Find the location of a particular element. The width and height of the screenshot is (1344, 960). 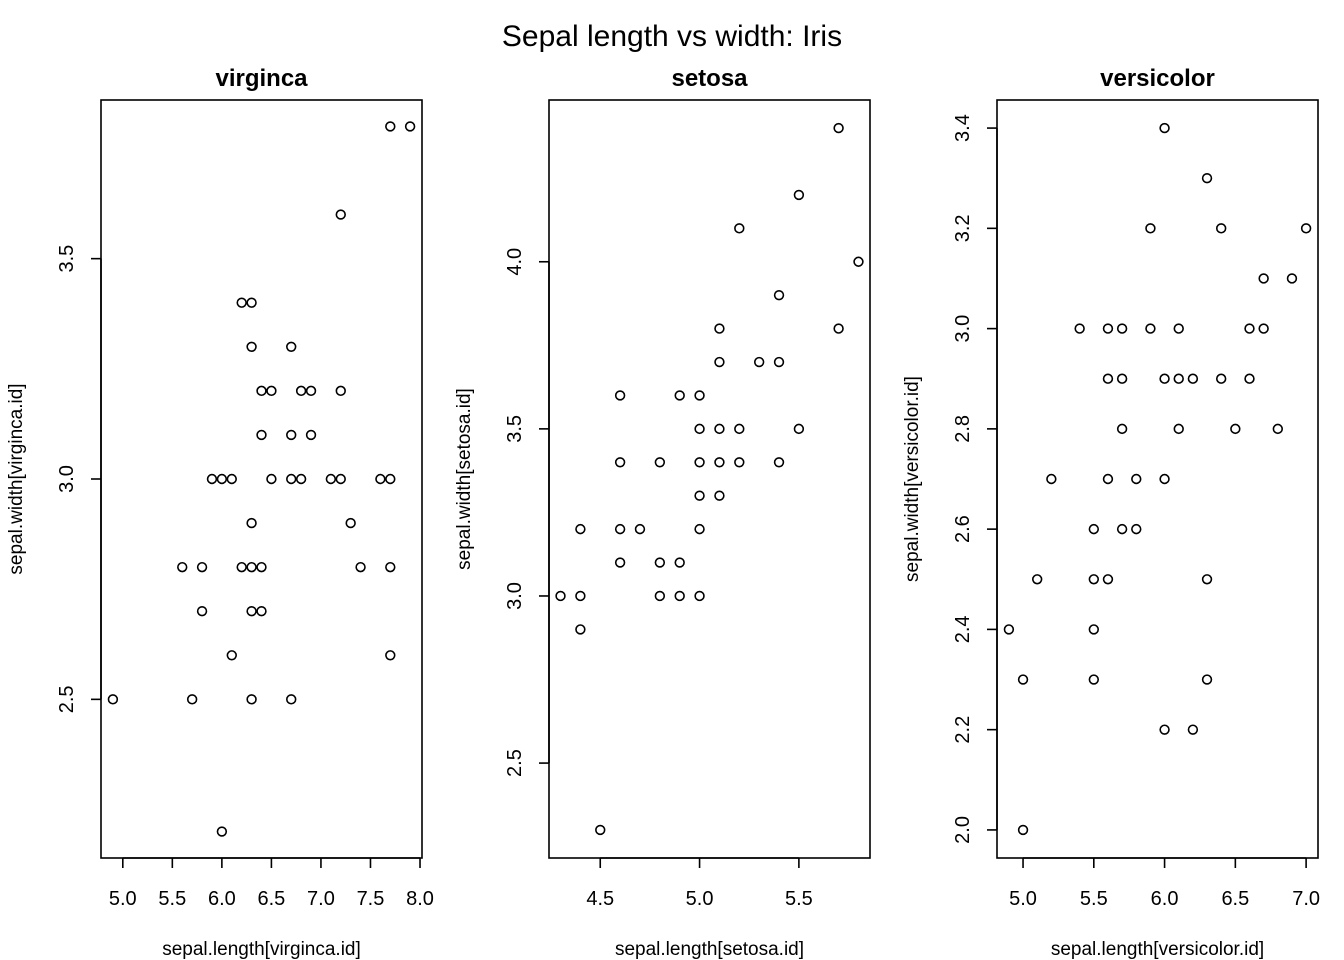

x-tick-label: 7.0 is located at coordinates (1306, 899).